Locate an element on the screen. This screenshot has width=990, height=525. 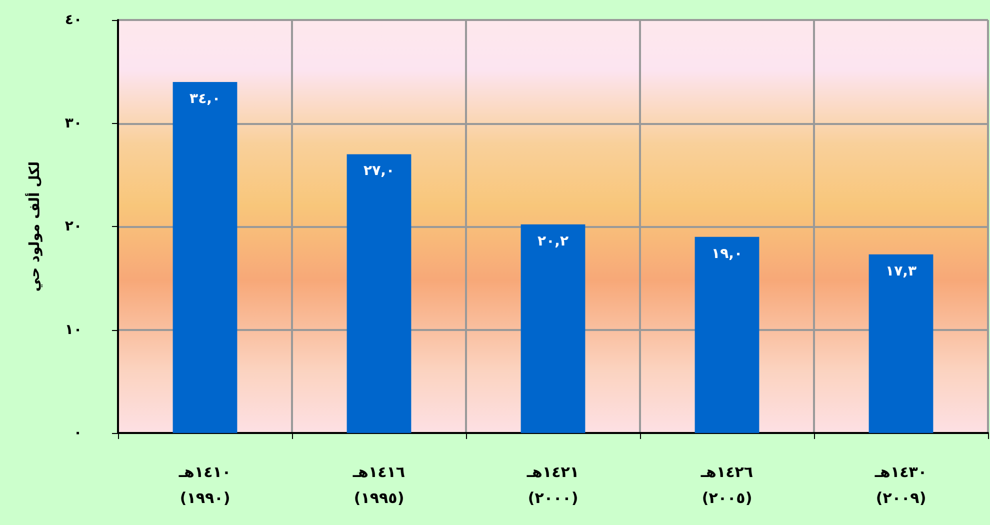
x-tick-label: ١٤٢١هـ (٢٠٠٠) is located at coordinates (553, 485).